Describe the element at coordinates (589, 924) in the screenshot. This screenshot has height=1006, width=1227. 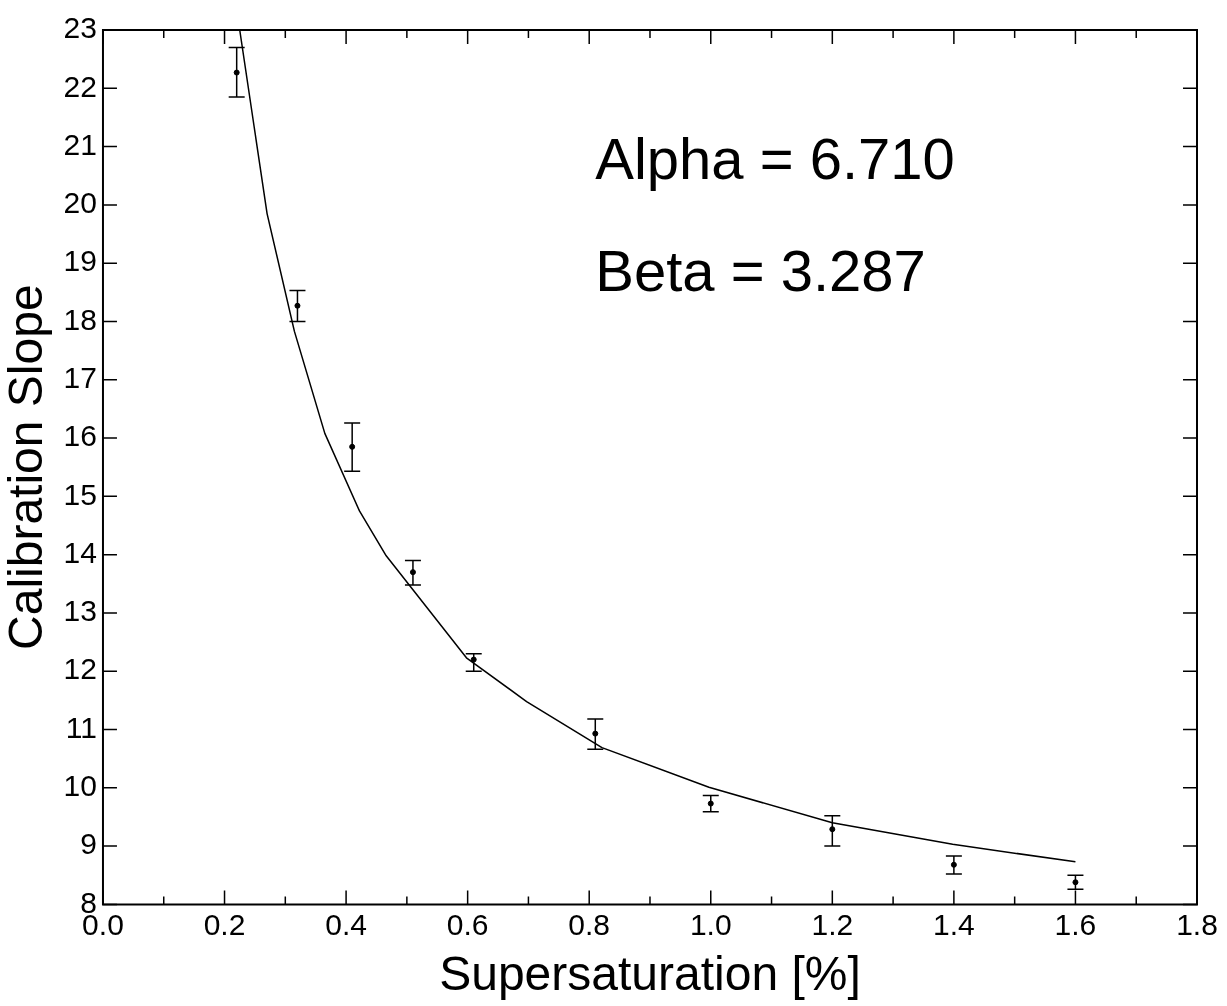
I see `x-tick-label: 0.8` at that location.